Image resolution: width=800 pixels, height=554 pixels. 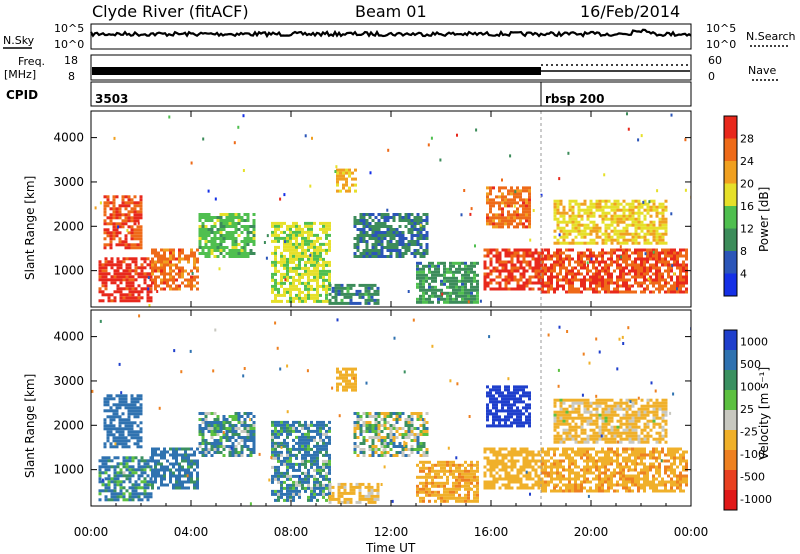 What do you see at coordinates (316, 71) in the screenshot?
I see `freq-series-bar` at bounding box center [316, 71].